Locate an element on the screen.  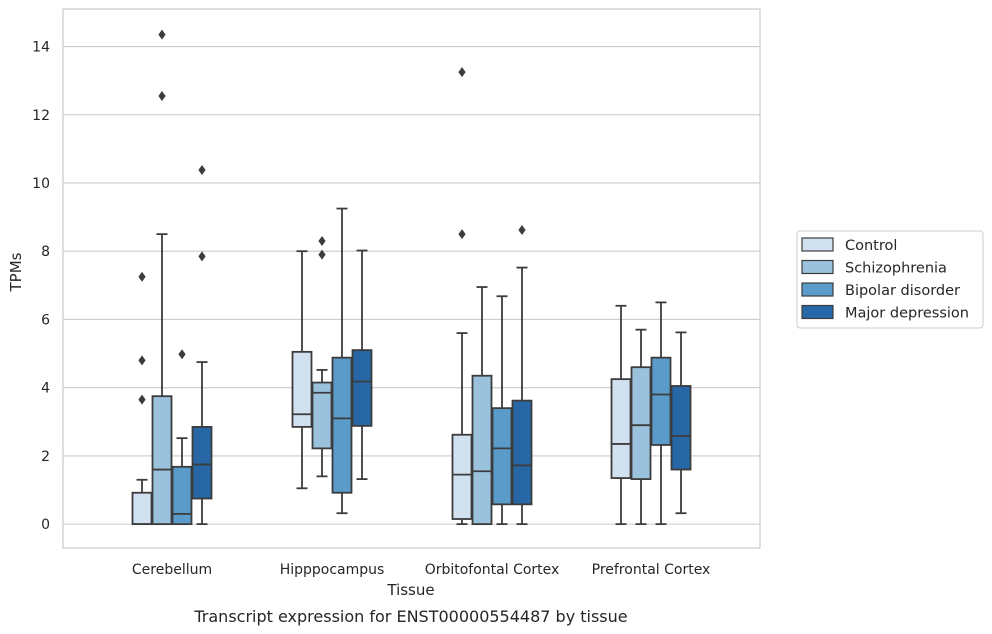
y-tick-label: 4 is located at coordinates (45, 389).